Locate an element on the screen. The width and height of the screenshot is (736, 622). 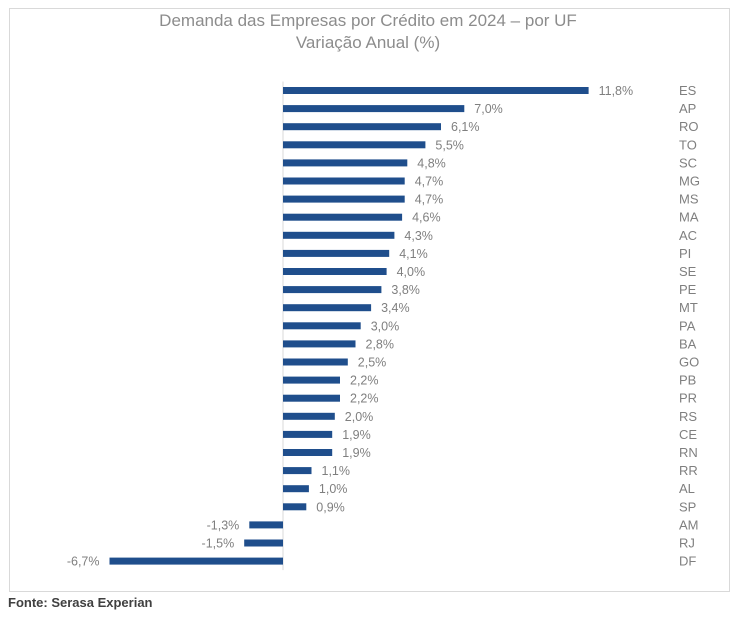
category-label-ma: MA is located at coordinates (689, 217).